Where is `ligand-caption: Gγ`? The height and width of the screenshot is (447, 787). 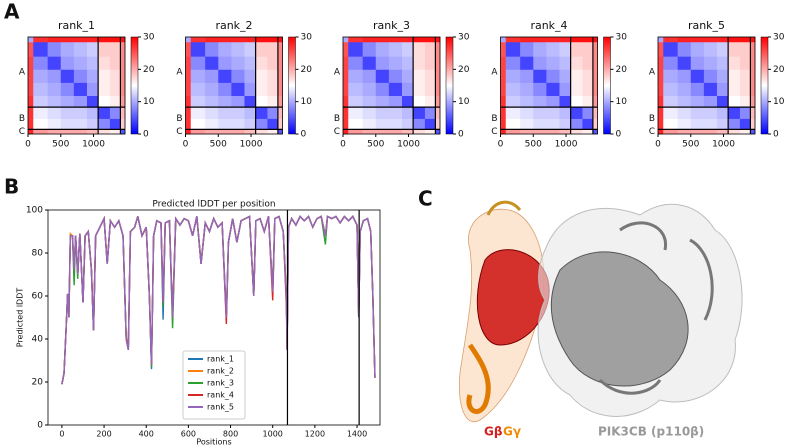
ligand-caption: Gγ is located at coordinates (512, 432).